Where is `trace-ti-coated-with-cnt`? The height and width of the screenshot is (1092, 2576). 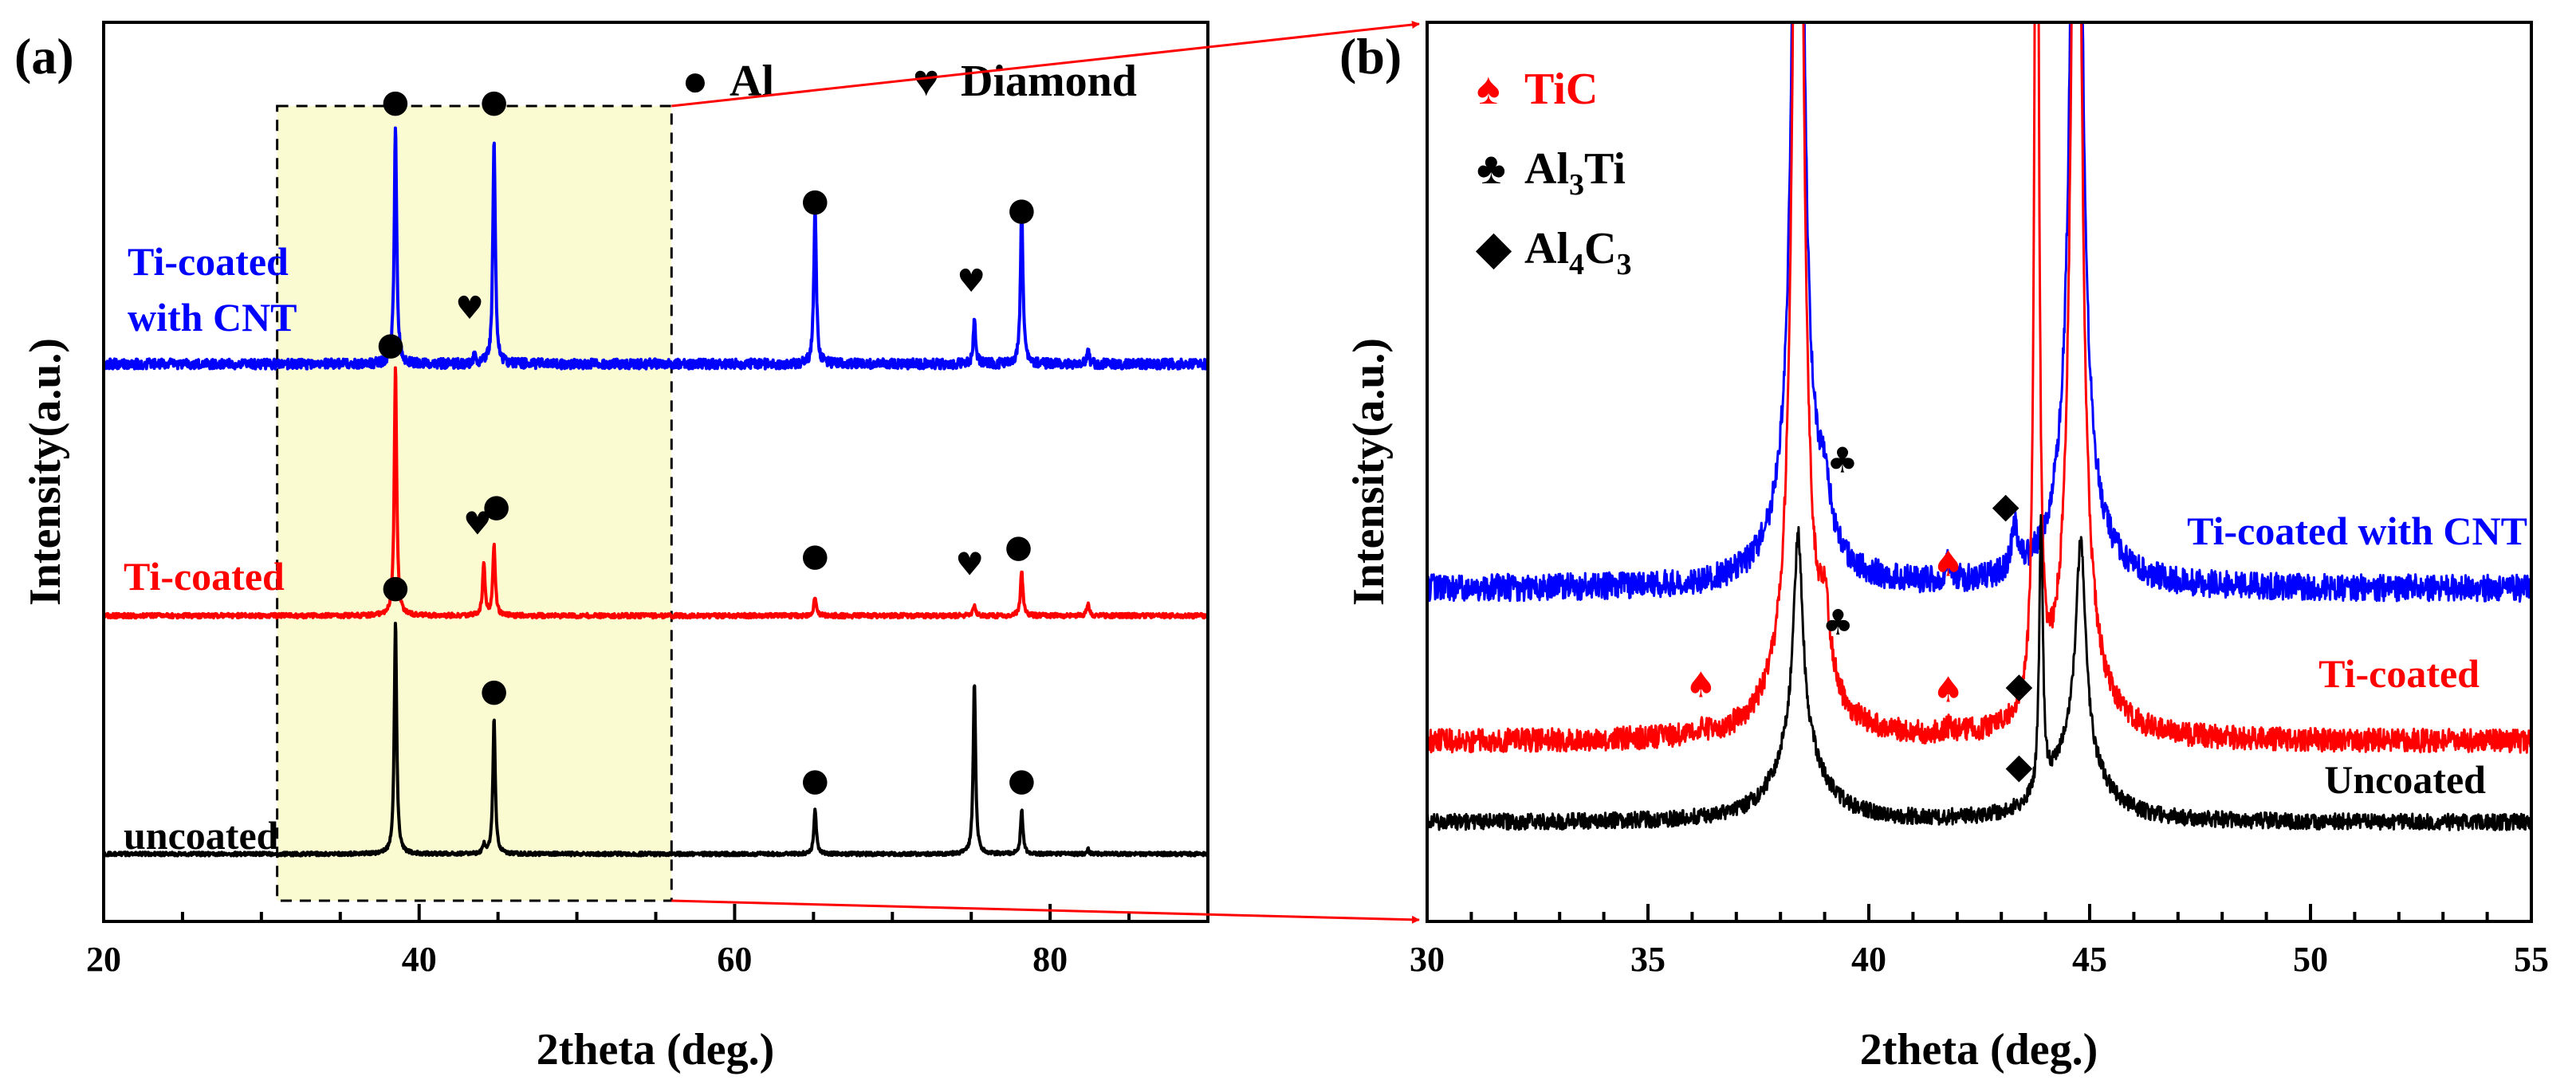 trace-ti-coated-with-cnt is located at coordinates (656, 248).